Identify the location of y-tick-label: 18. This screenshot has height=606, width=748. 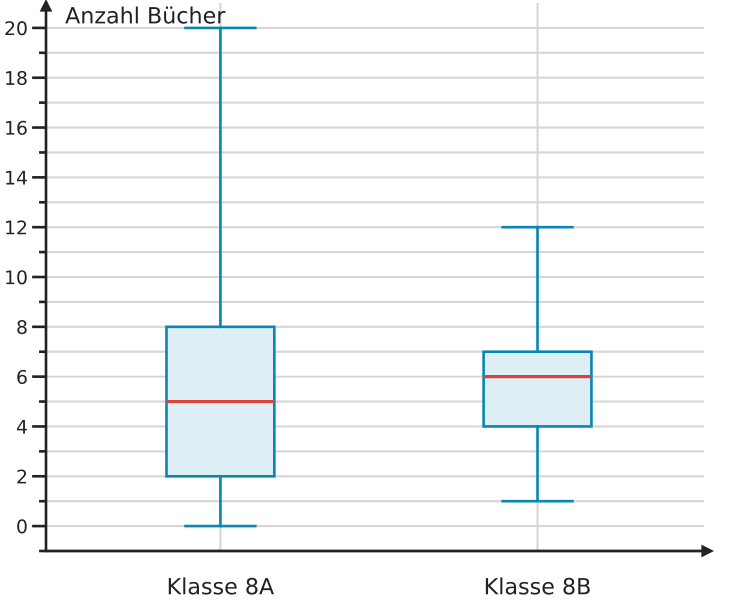
(16, 78).